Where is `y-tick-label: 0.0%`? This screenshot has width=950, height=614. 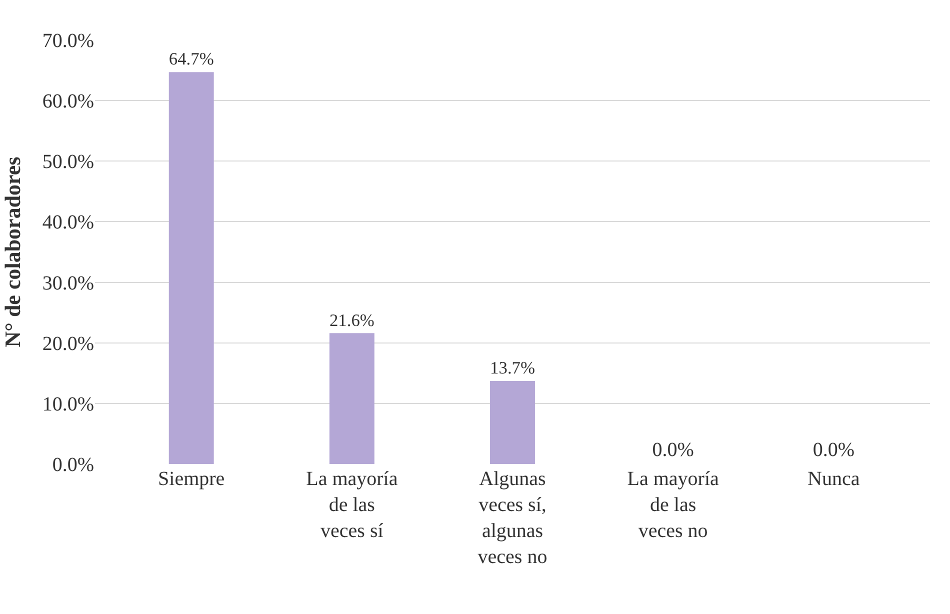
y-tick-label: 0.0% is located at coordinates (73, 465).